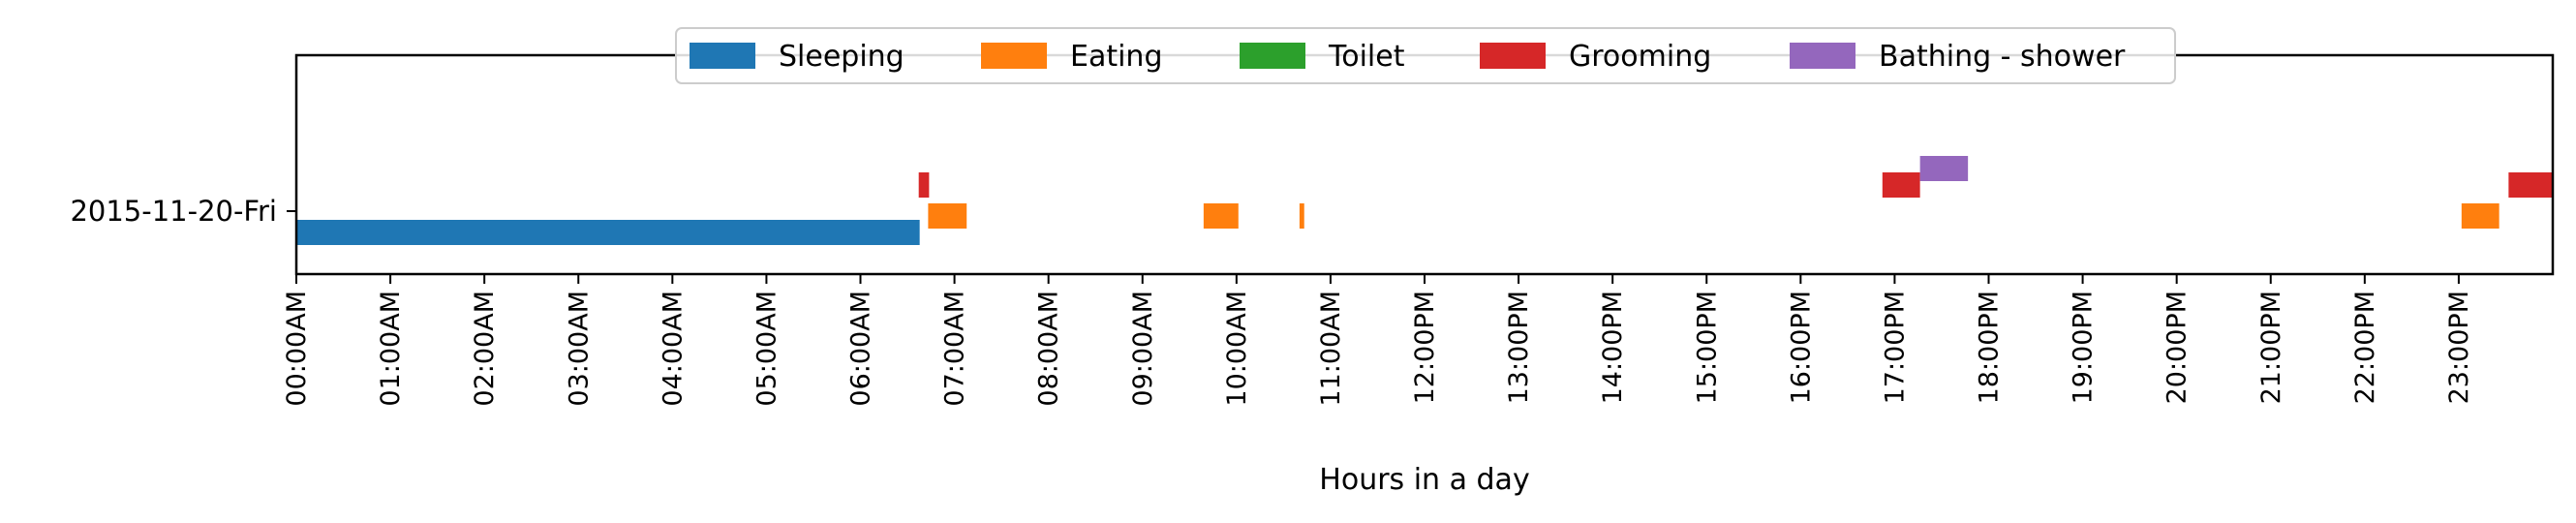 The height and width of the screenshot is (523, 2576). I want to click on x-tick-label: 22:00PM, so click(2365, 347).